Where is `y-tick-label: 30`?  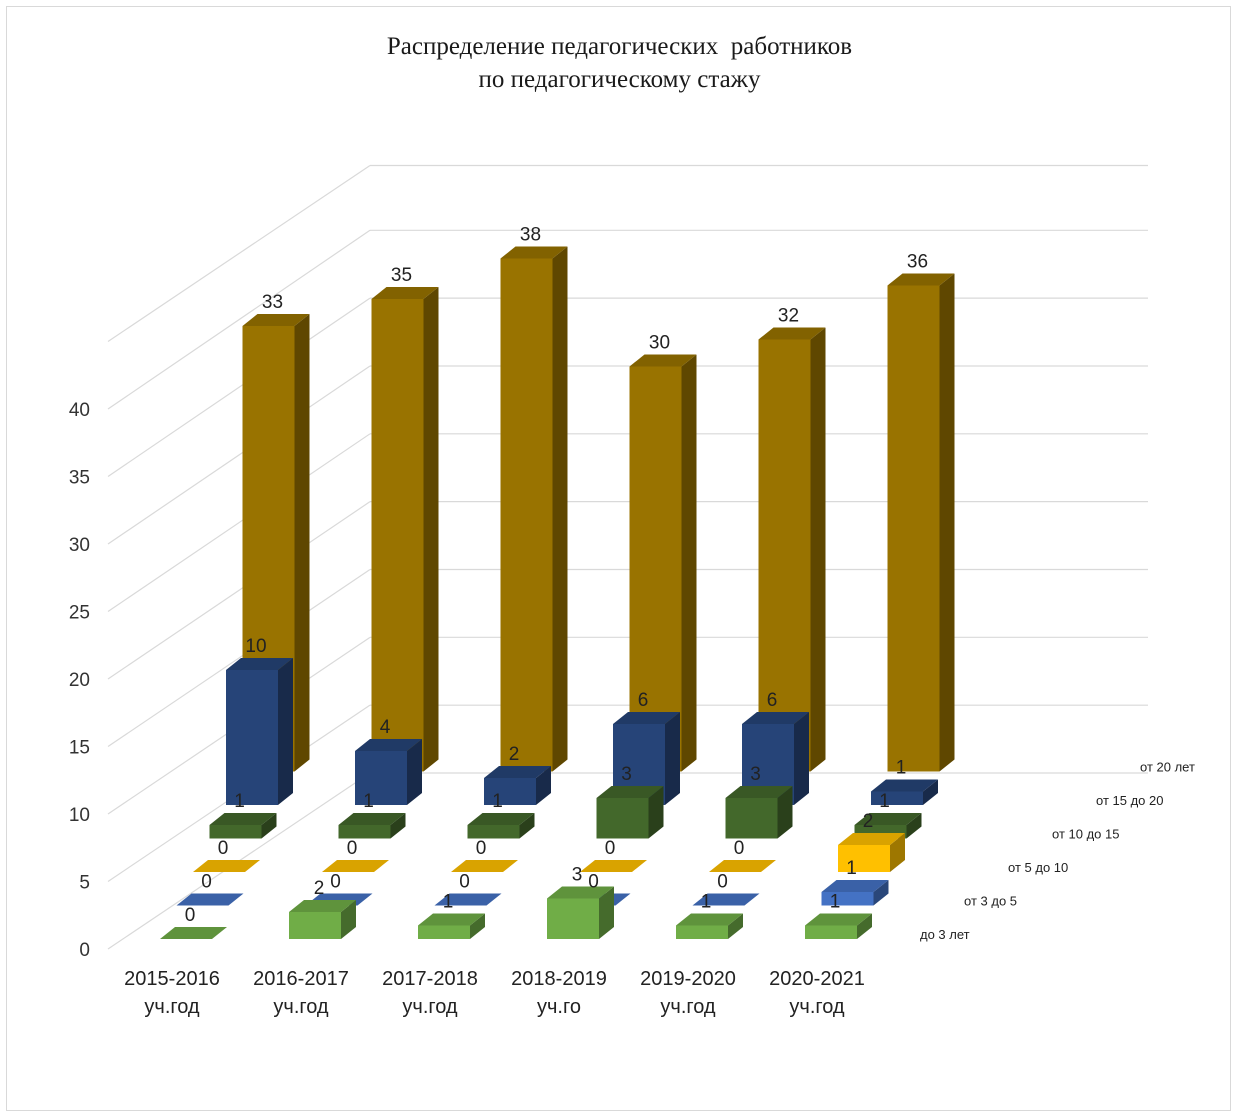
y-tick-label: 30 is located at coordinates (79, 545).